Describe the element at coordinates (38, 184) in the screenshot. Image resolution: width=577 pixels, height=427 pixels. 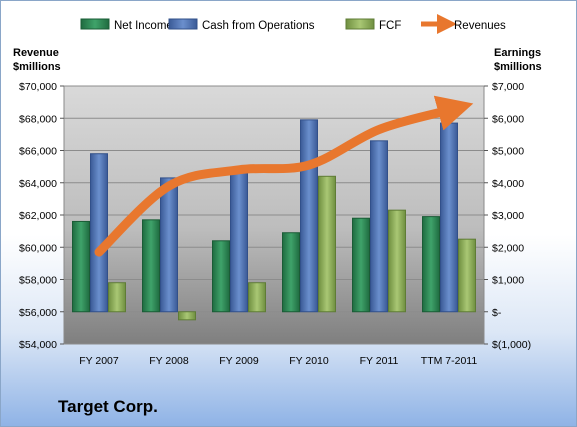
I see `left-tick-label: $64,000` at that location.